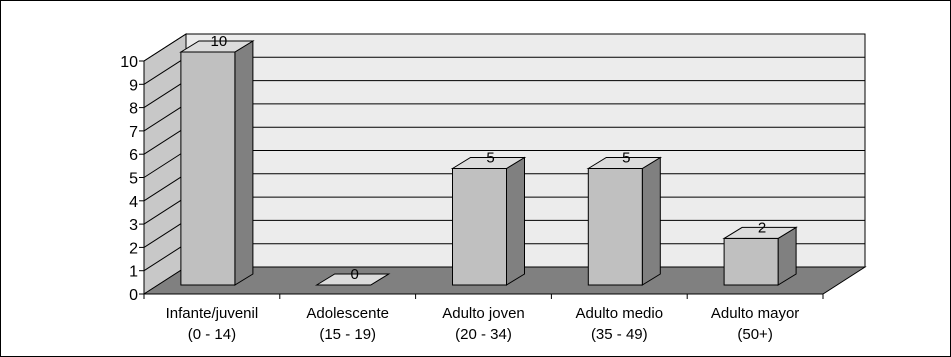 The image size is (951, 357). What do you see at coordinates (133, 155) in the screenshot?
I see `y-tick-label: 6` at bounding box center [133, 155].